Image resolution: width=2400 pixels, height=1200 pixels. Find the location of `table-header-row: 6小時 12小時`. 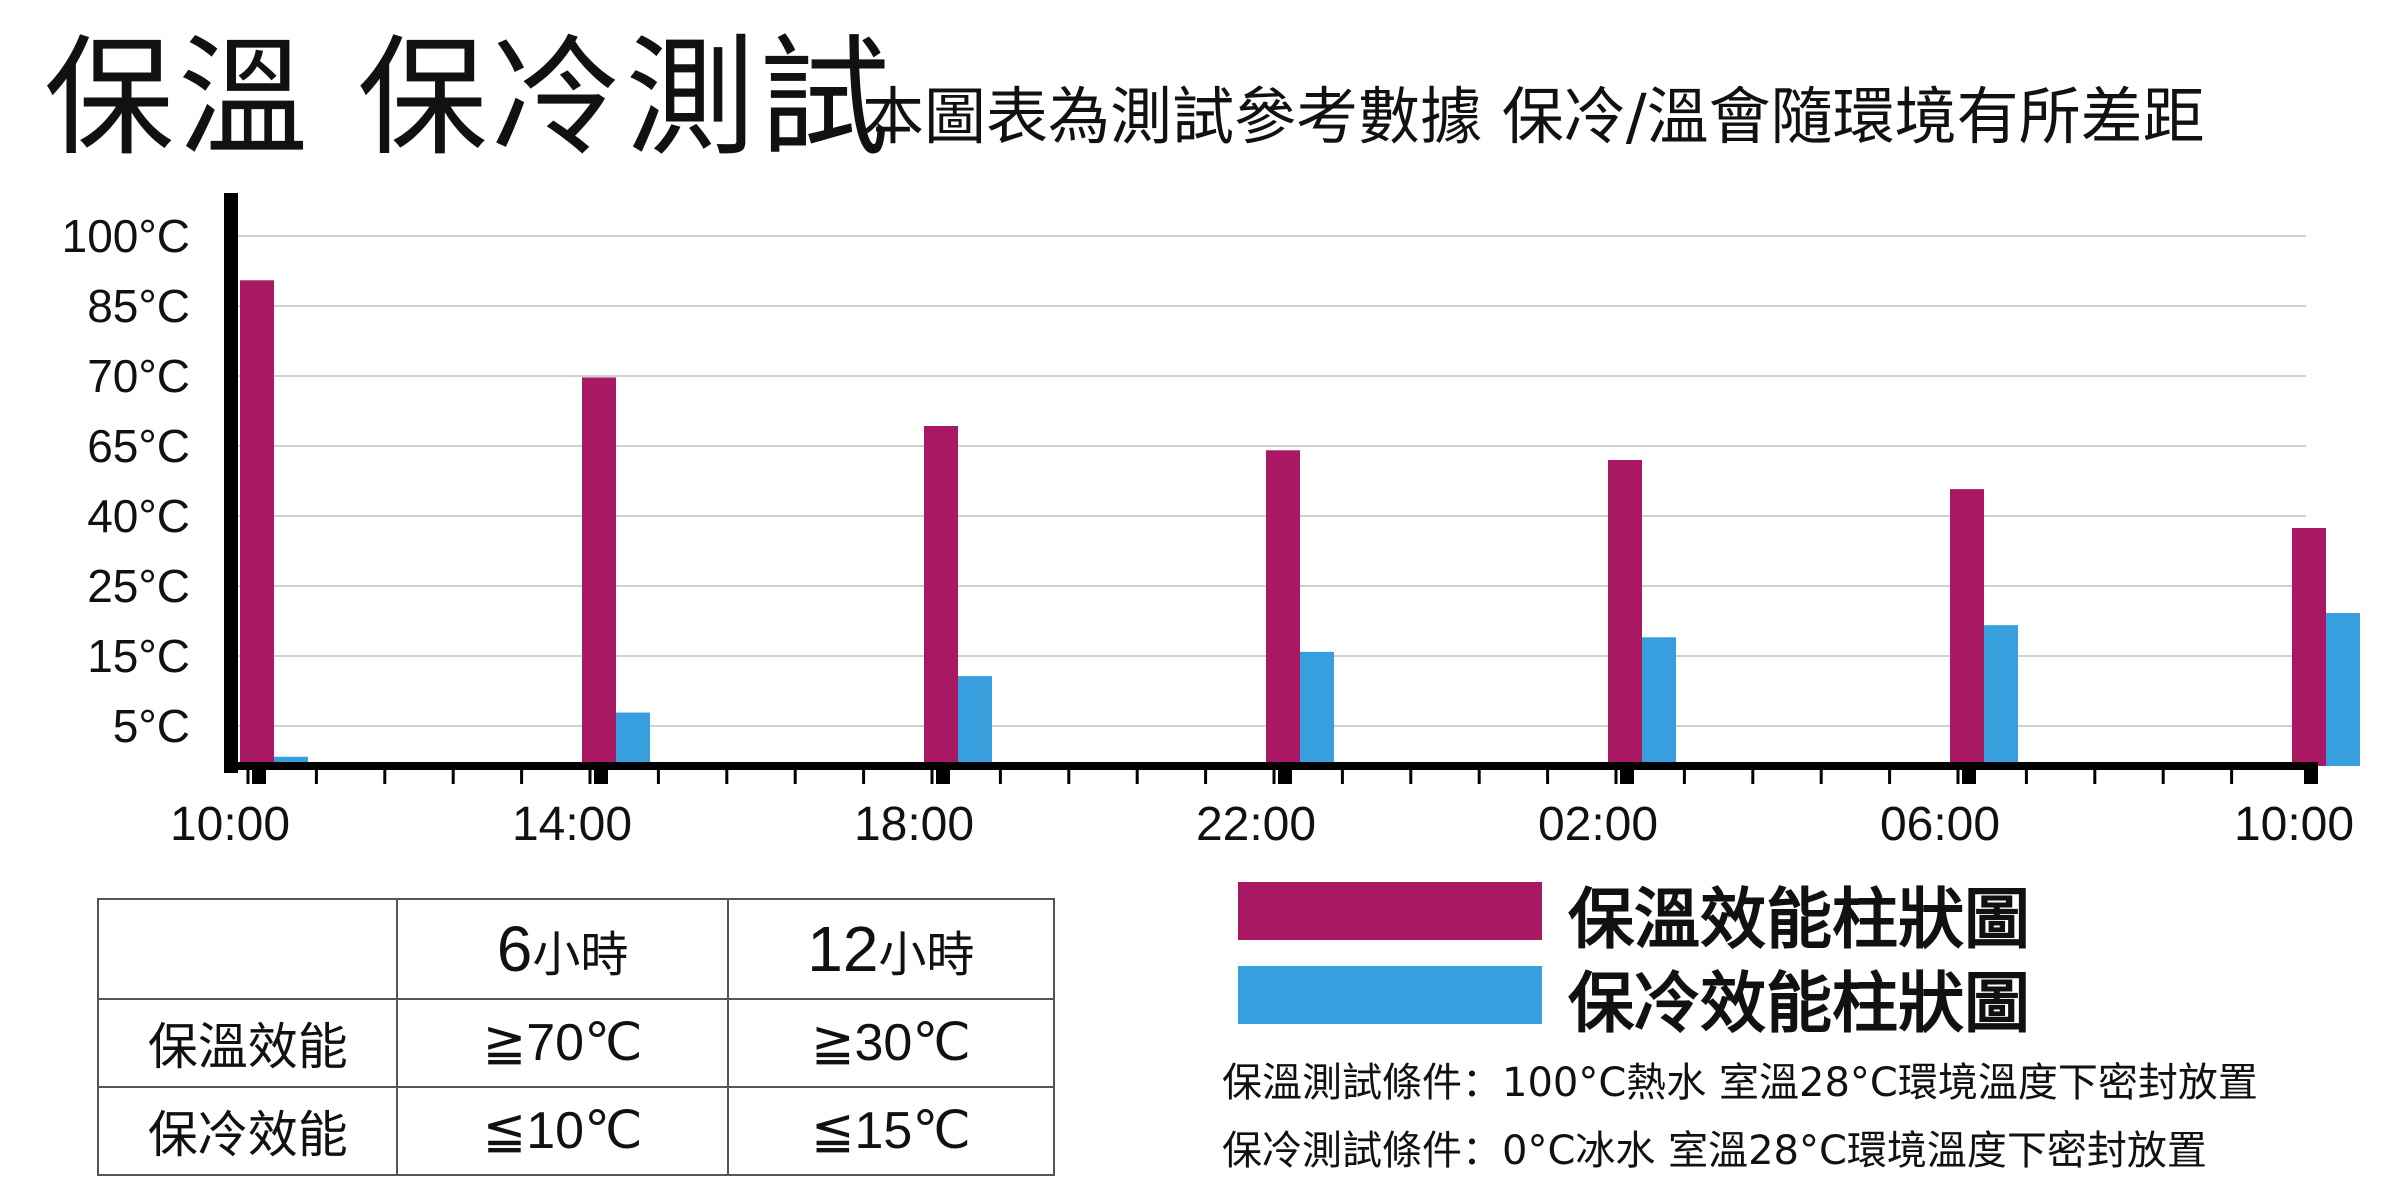

table-header-row: 6小時 12小時 is located at coordinates (576, 949).